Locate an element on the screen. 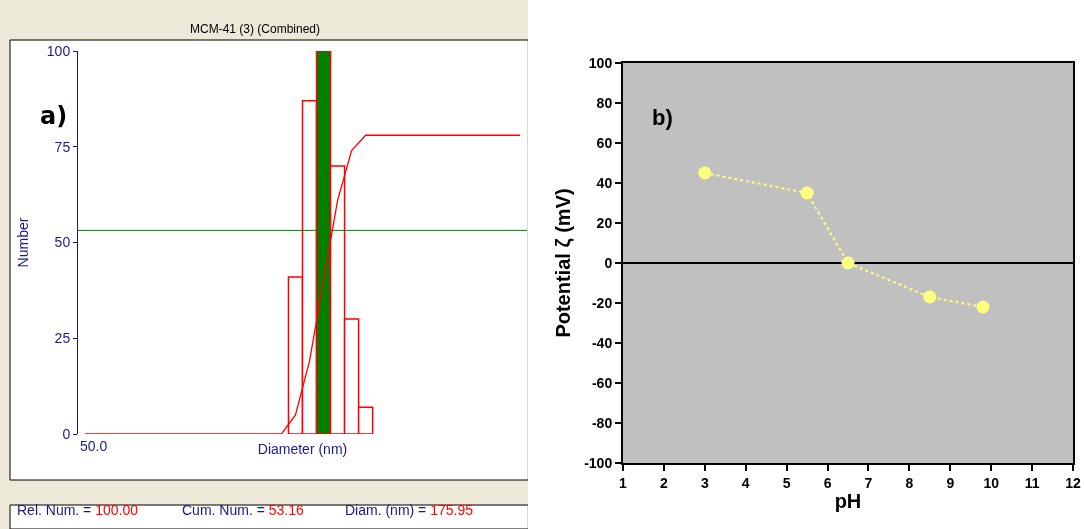 Image resolution: width=1084 pixels, height=529 pixels. text: Cum. Num. = 53.16 is located at coordinates (243, 510).